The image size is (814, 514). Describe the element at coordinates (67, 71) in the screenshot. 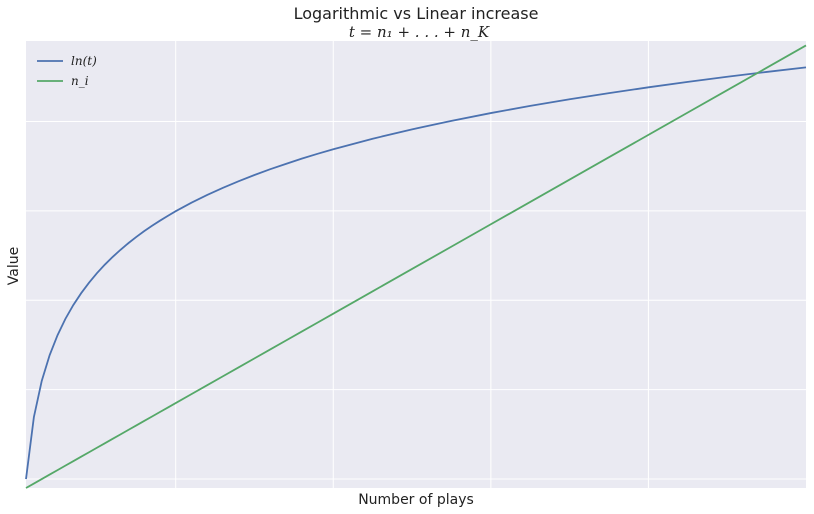

I see `legend: ln(t) n_i` at that location.